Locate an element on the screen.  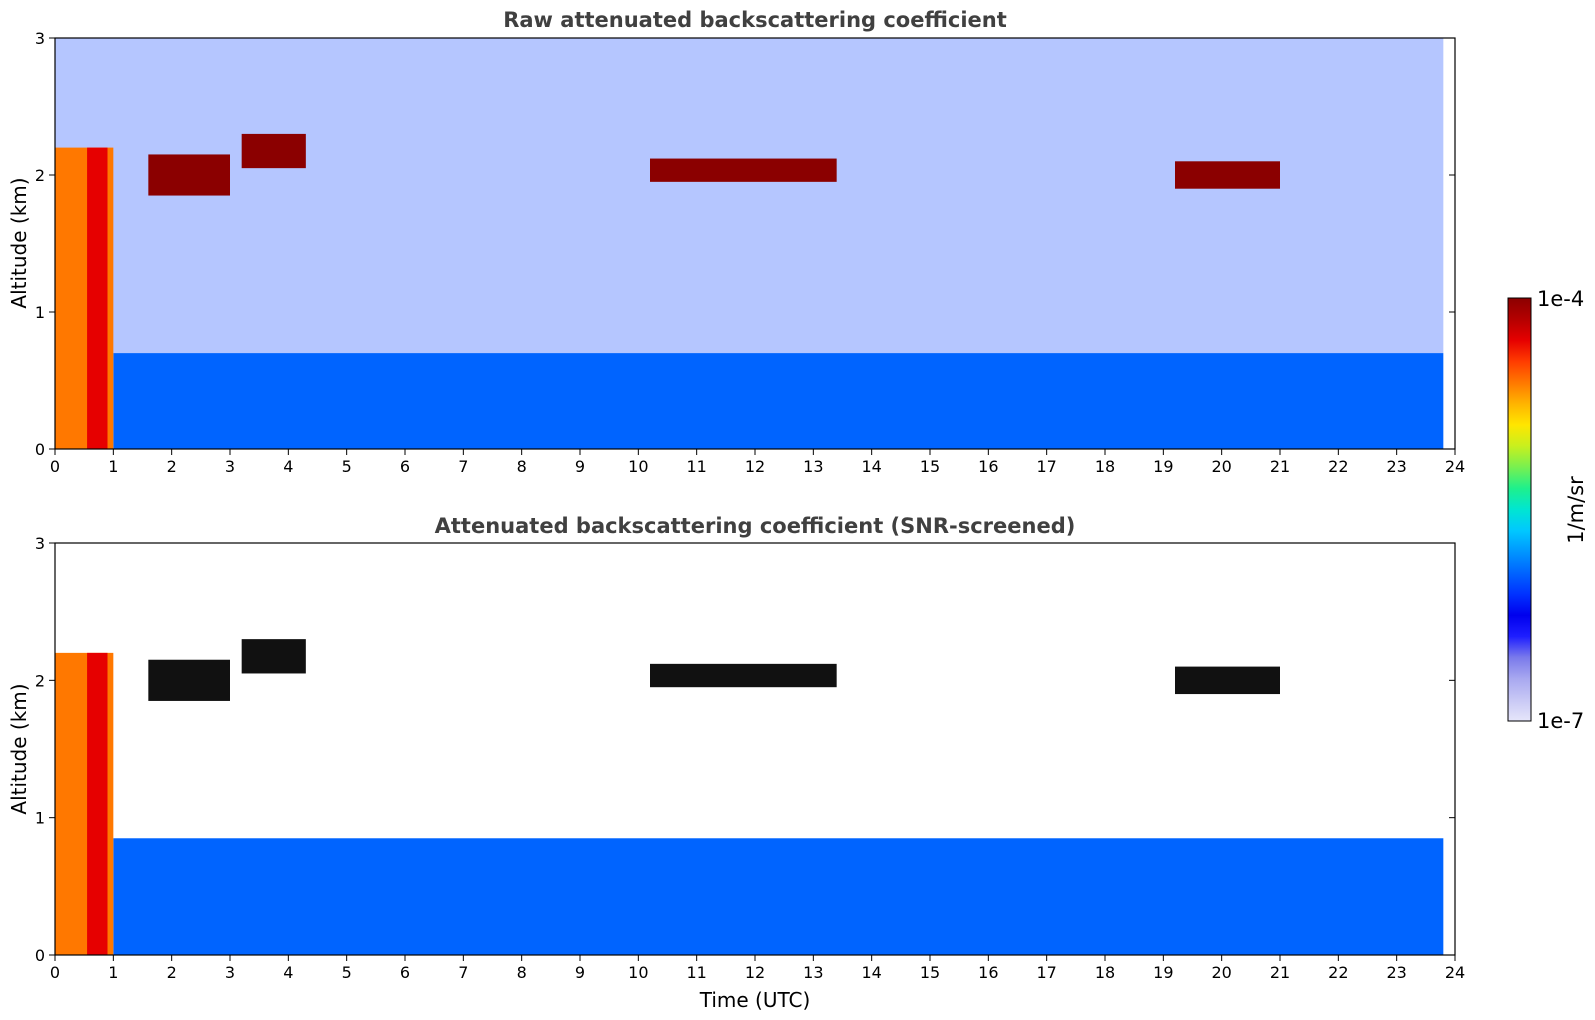
colorbar-min-label: 1e-7 is located at coordinates (1560, 721).